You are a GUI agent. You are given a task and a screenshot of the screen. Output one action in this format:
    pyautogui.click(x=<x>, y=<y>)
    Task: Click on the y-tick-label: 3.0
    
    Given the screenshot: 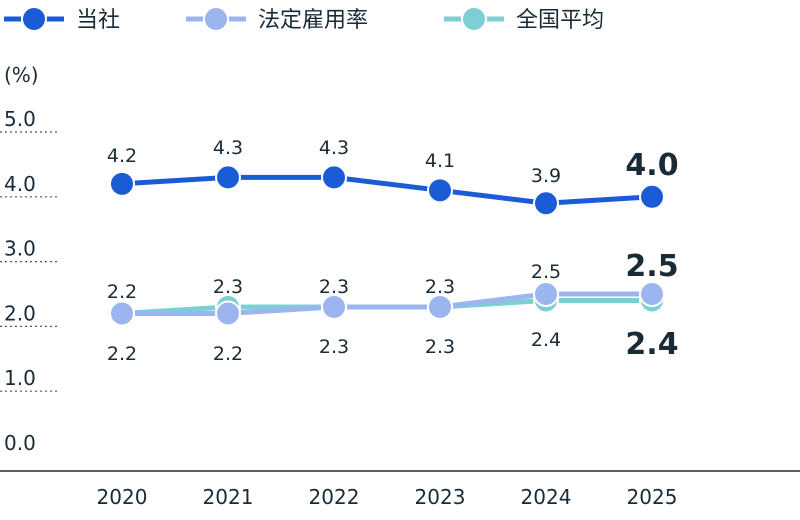 What is the action you would take?
    pyautogui.click(x=20, y=249)
    